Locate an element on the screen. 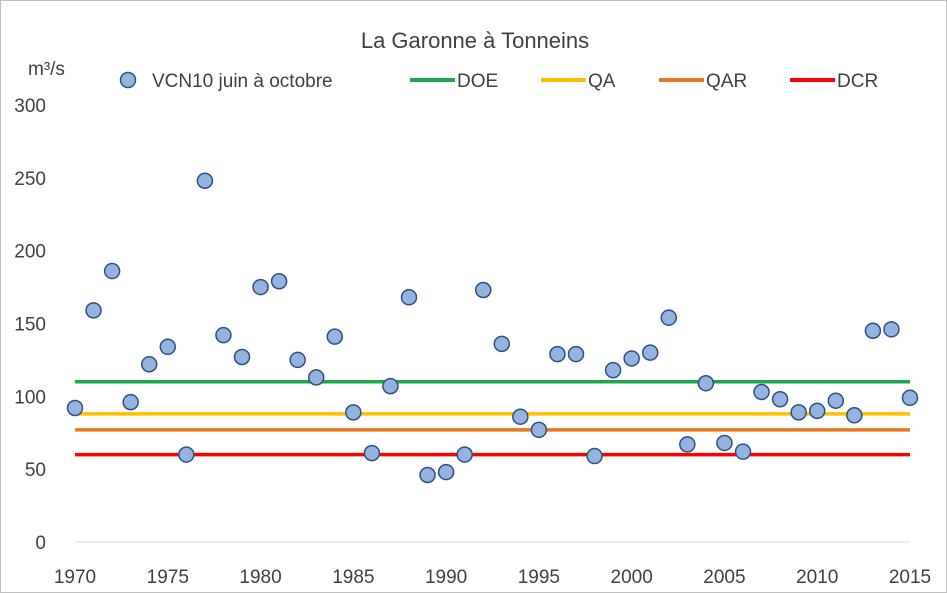  x-tick-label: 2005 is located at coordinates (724, 577).